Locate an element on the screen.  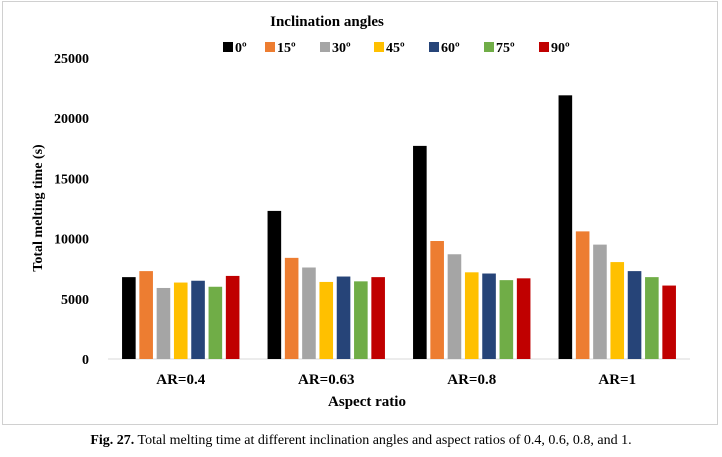
legend: 0º 15º 30º 45º 60º 75º 90º is located at coordinates (396, 48).